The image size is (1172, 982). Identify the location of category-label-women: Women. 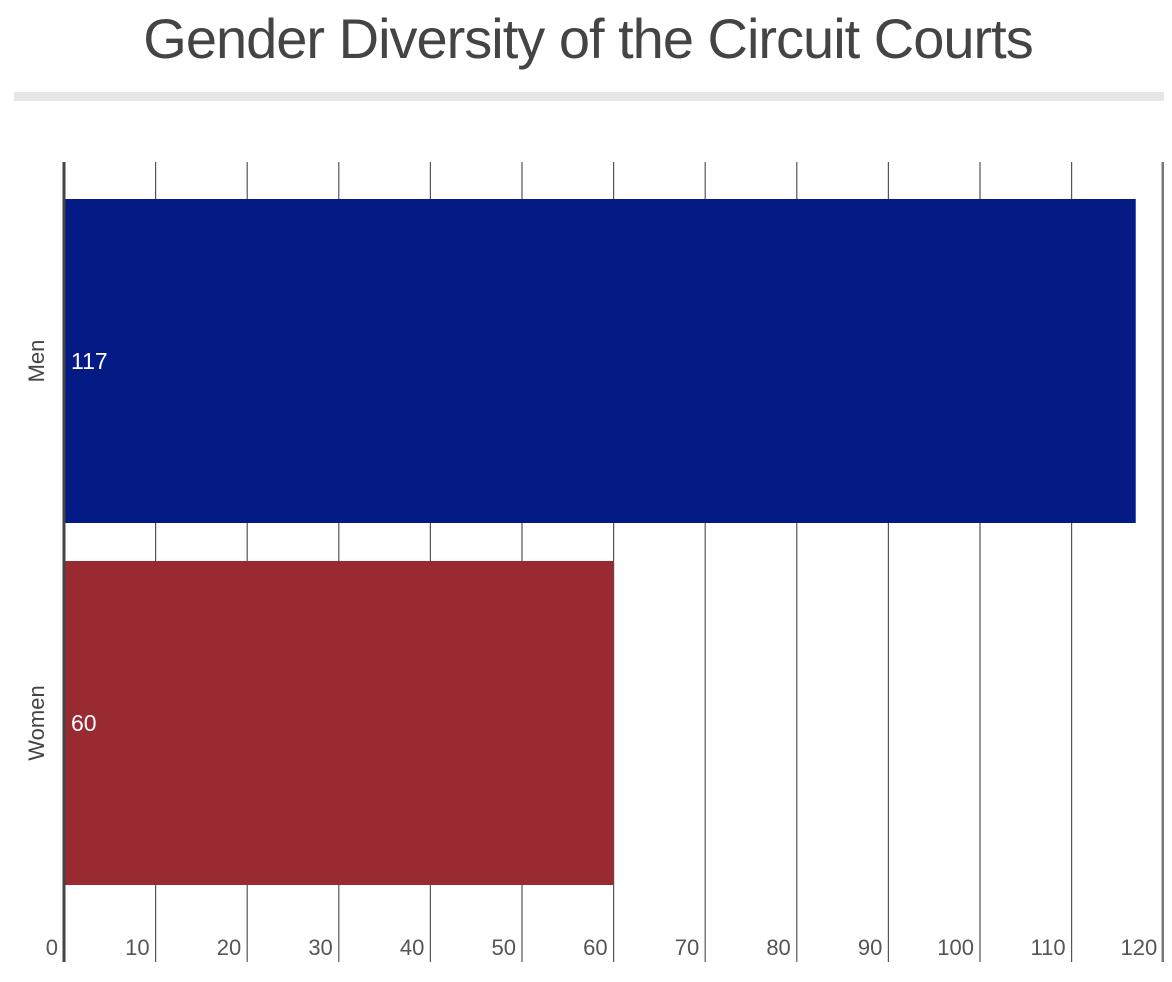
(36, 722).